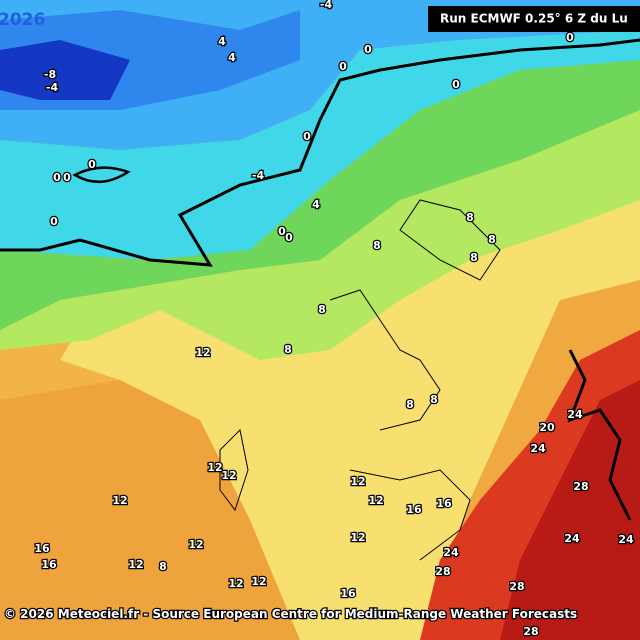 This screenshot has height=640, width=640. I want to click on header-box, so click(534, 19).